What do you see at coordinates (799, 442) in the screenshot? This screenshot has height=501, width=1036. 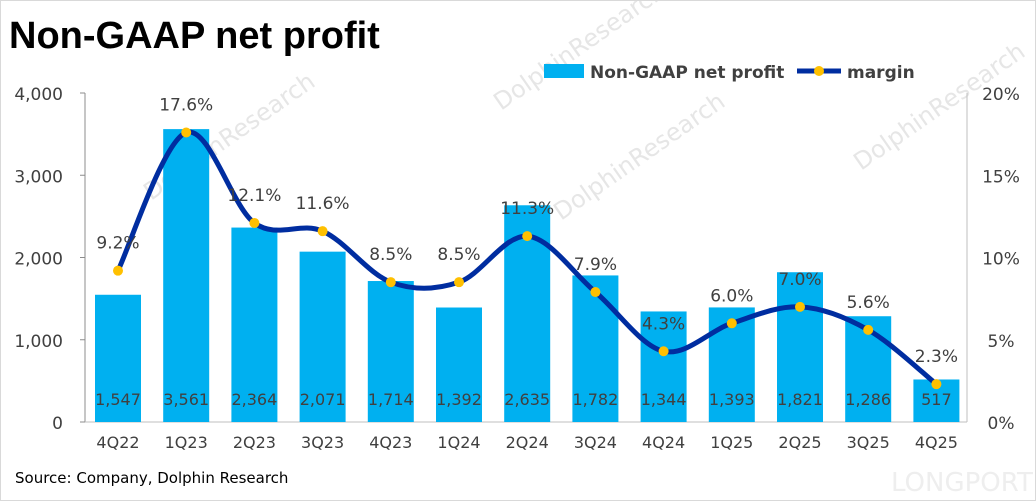 I see `x-tick-label: 2Q25` at bounding box center [799, 442].